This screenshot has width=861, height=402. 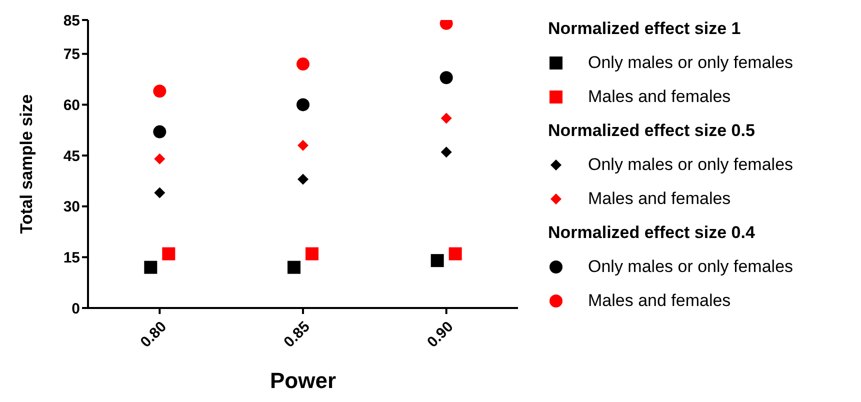 What do you see at coordinates (440, 335) in the screenshot?
I see `x-tick-label: 0.90` at bounding box center [440, 335].